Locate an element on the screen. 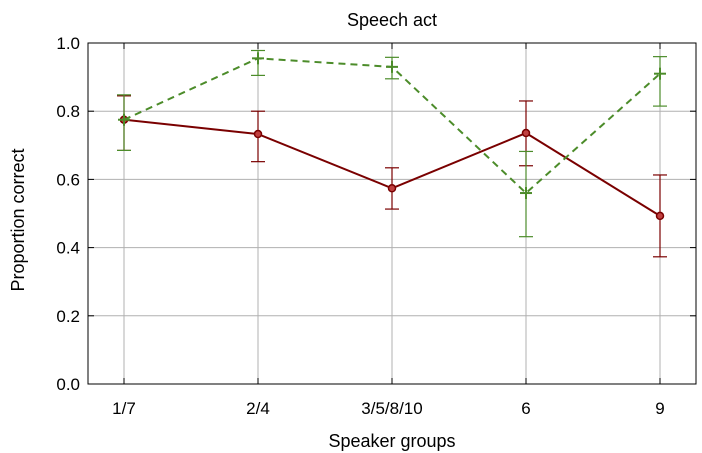 This screenshot has height=453, width=702. y-tick-label: 0.8 is located at coordinates (68, 111).